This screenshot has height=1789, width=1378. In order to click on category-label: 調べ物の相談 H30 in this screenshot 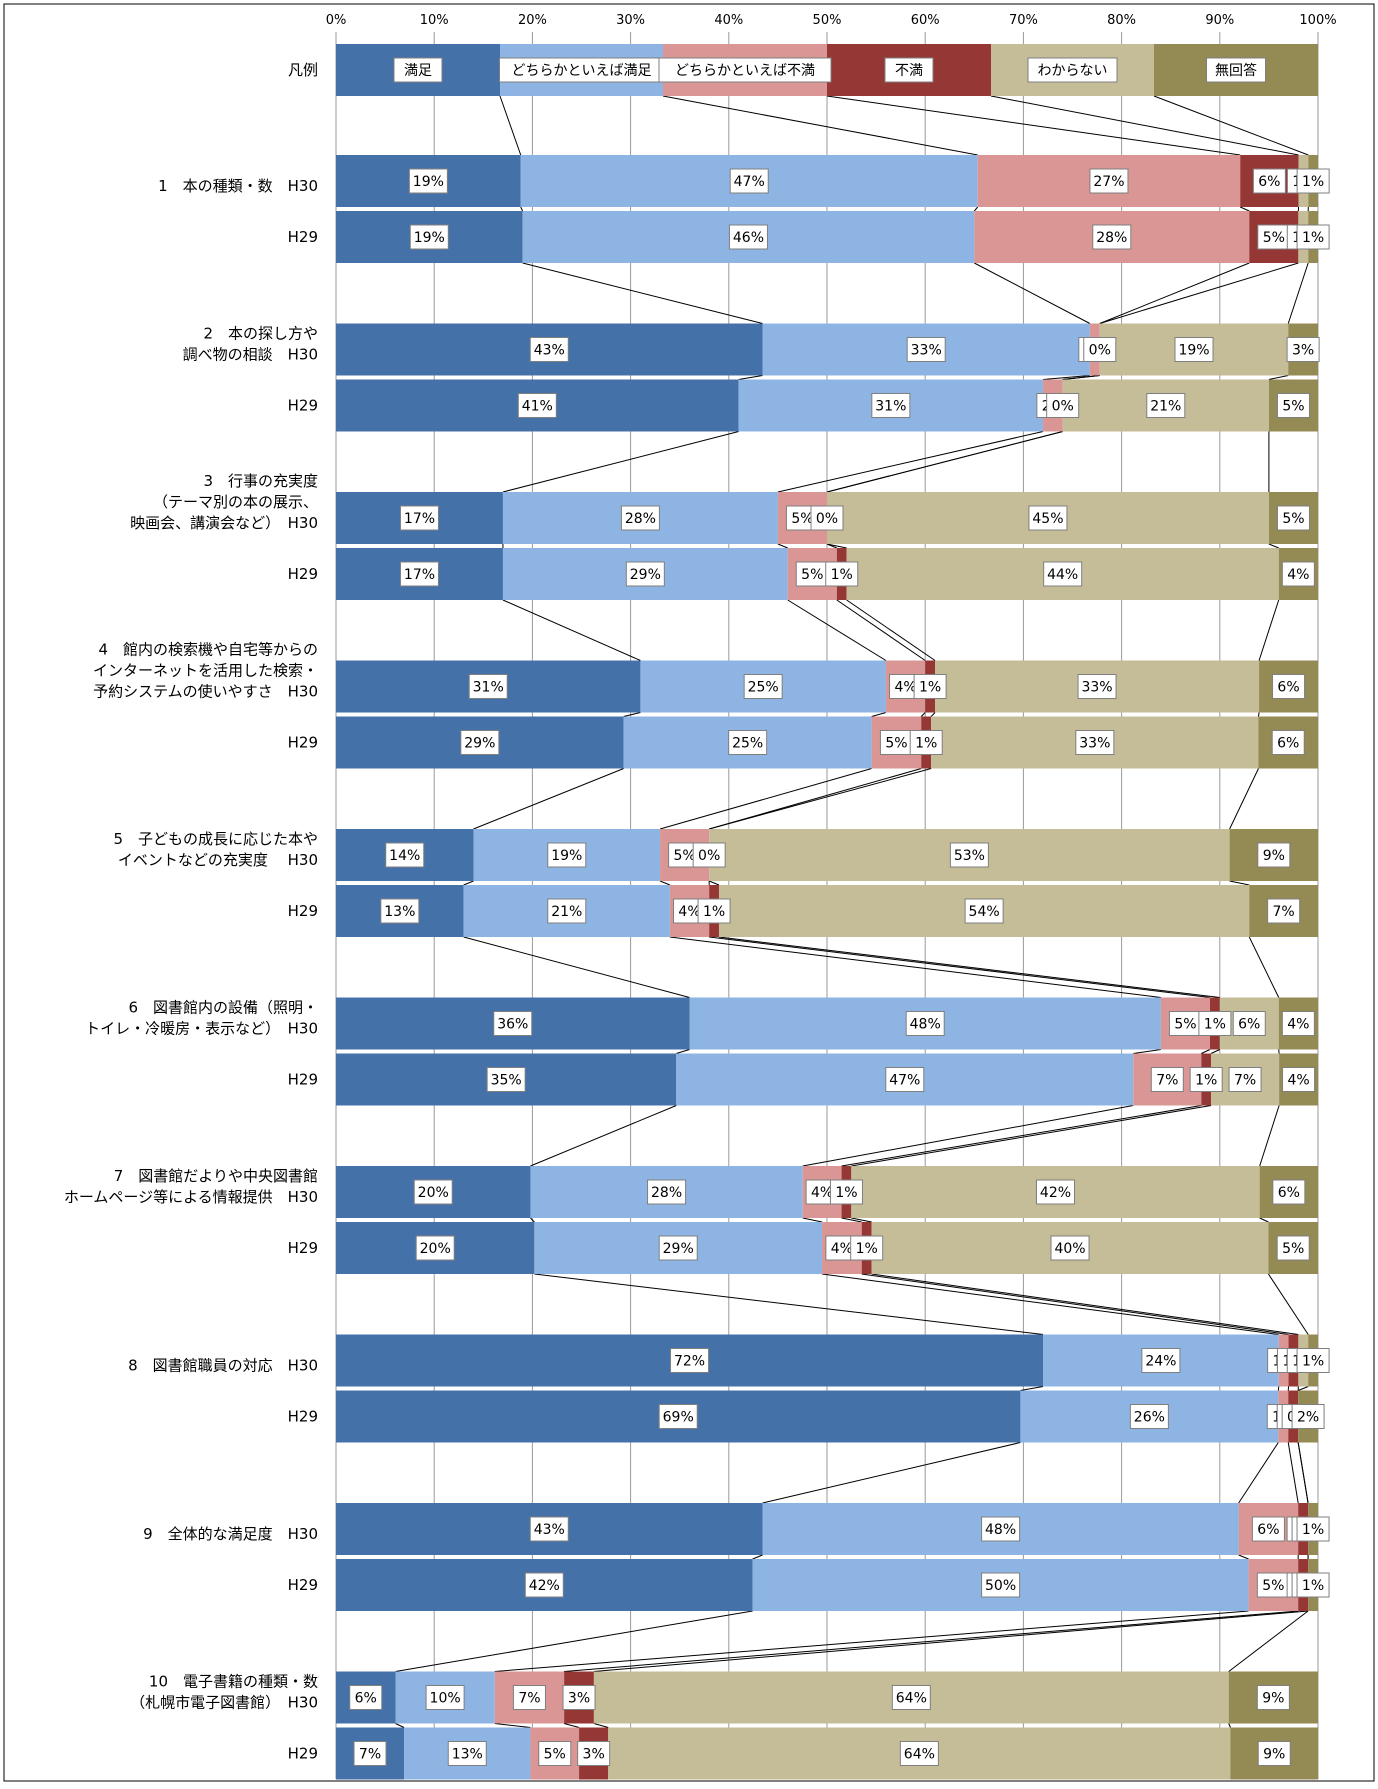, I will do `click(250, 355)`.